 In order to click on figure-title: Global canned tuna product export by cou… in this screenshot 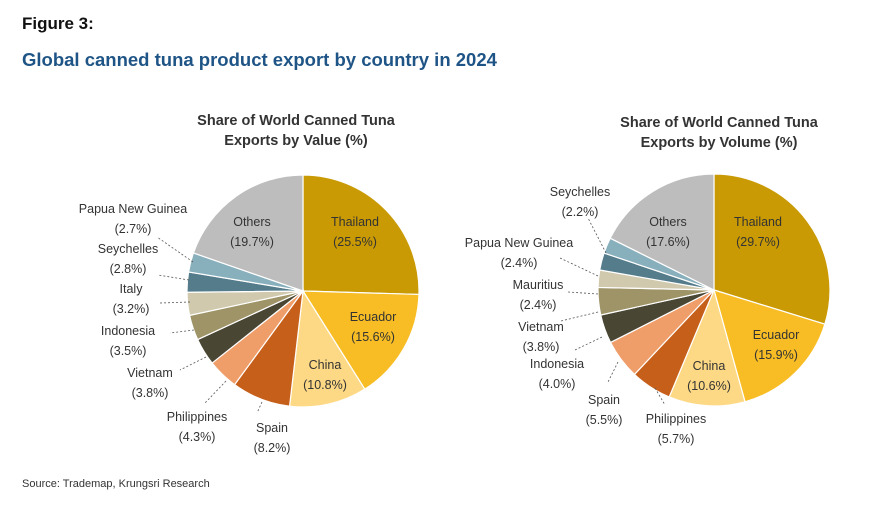, I will do `click(259, 59)`.